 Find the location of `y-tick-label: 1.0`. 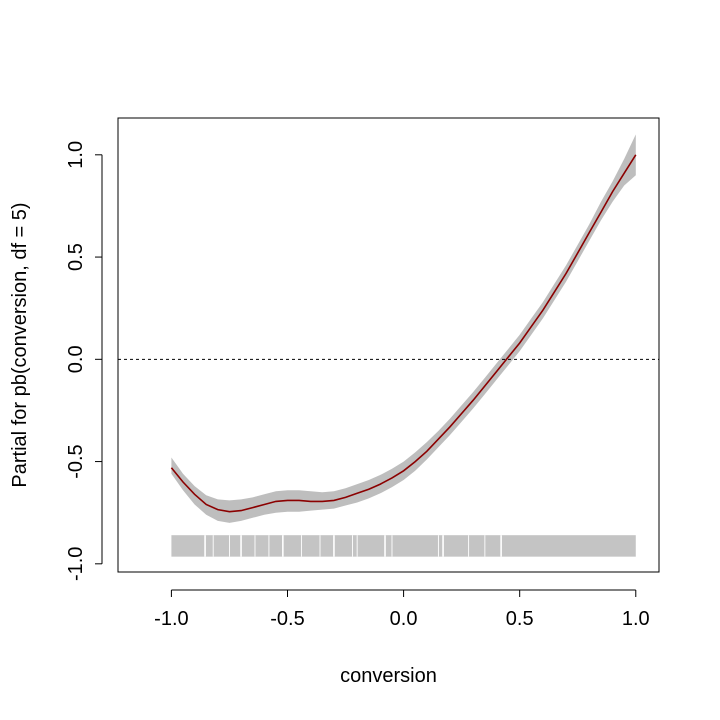

y-tick-label: 1.0 is located at coordinates (76, 155).